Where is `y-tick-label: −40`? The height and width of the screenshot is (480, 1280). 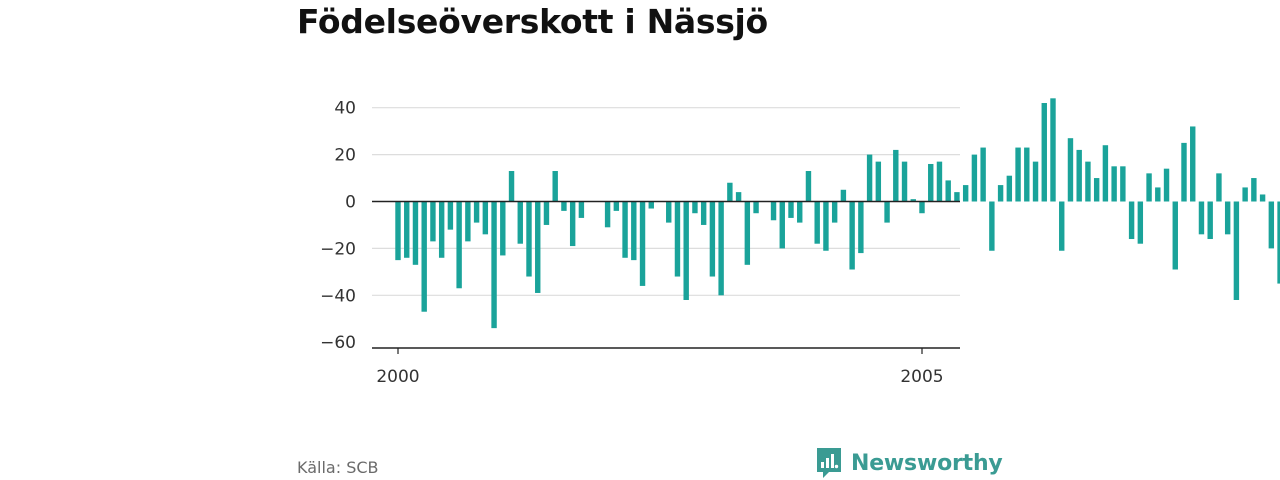
y-tick-label: −40 is located at coordinates (338, 296).